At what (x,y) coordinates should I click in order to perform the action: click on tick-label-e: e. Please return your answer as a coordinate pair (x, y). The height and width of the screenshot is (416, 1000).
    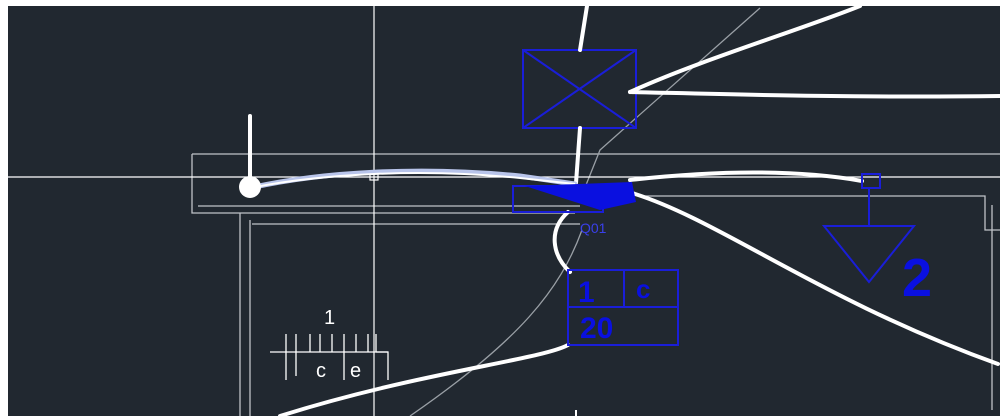
    Looking at the image, I should click on (355, 371).